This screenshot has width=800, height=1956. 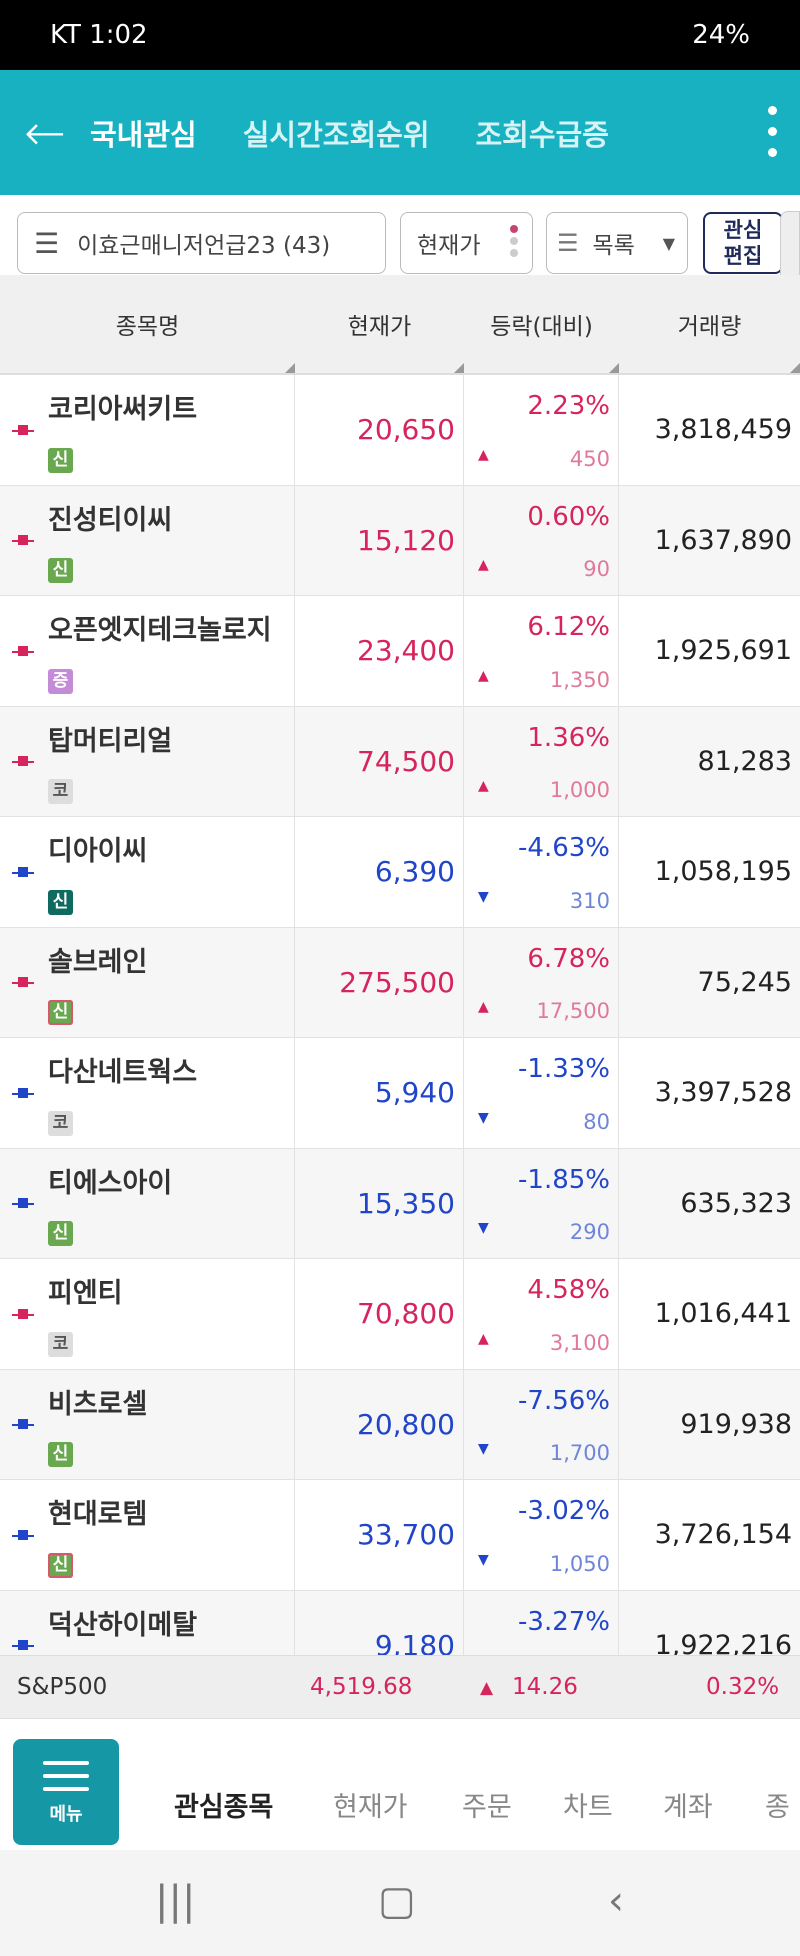 What do you see at coordinates (147, 761) in the screenshot?
I see `name-cell: 탑머티리얼 코` at bounding box center [147, 761].